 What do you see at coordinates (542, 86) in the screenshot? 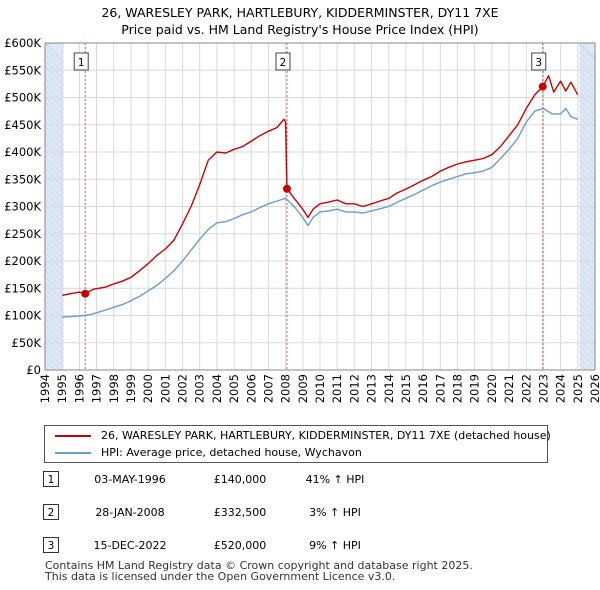
I see `sale-point` at bounding box center [542, 86].